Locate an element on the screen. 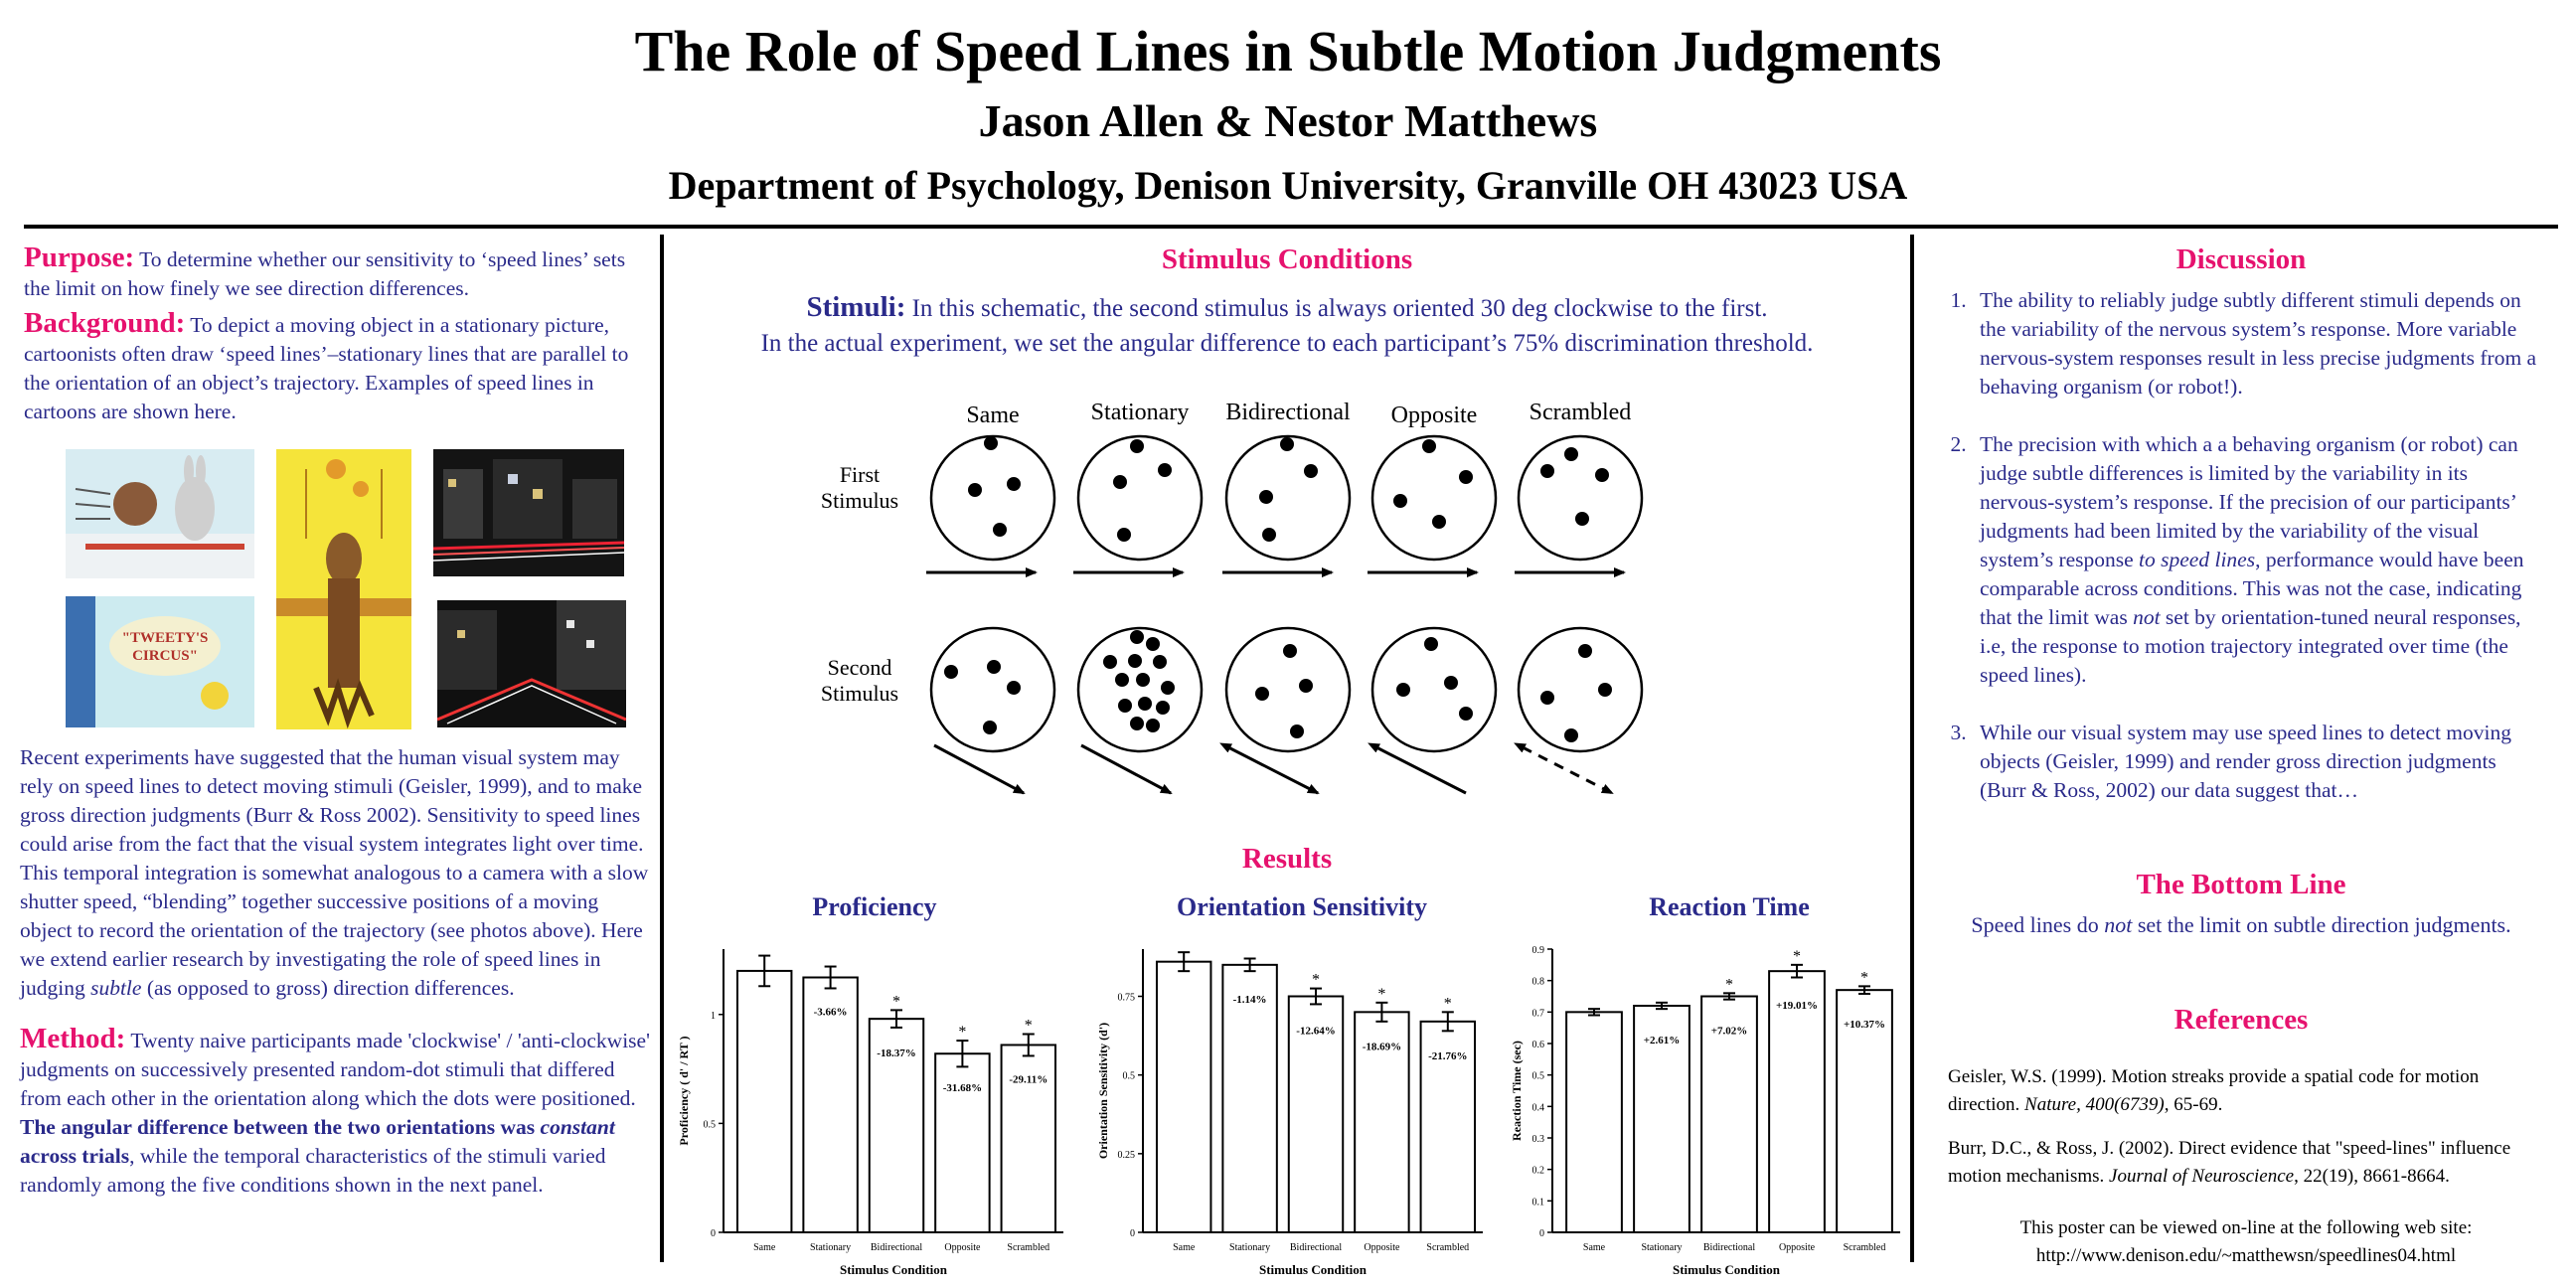  percent-change-label: +7.02% is located at coordinates (1729, 1032).